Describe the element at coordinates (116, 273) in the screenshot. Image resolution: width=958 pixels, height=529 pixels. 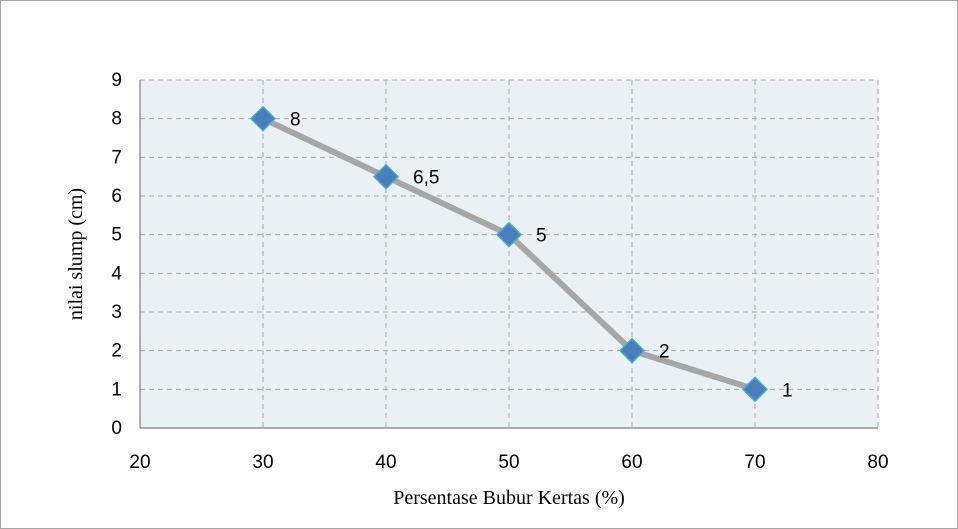
I see `y-tick-label: 4` at that location.